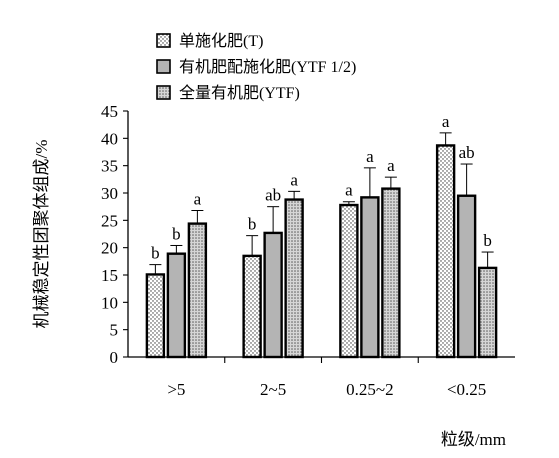 The width and height of the screenshot is (559, 458). Describe the element at coordinates (239, 93) in the screenshot. I see `legend-entry: 全量有机肥(YTF)` at that location.